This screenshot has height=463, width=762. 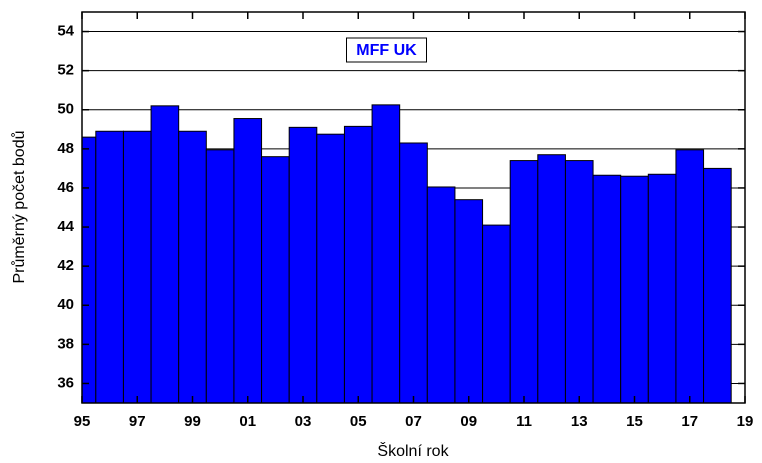 I want to click on x-tick-label: 97, so click(x=137, y=421).